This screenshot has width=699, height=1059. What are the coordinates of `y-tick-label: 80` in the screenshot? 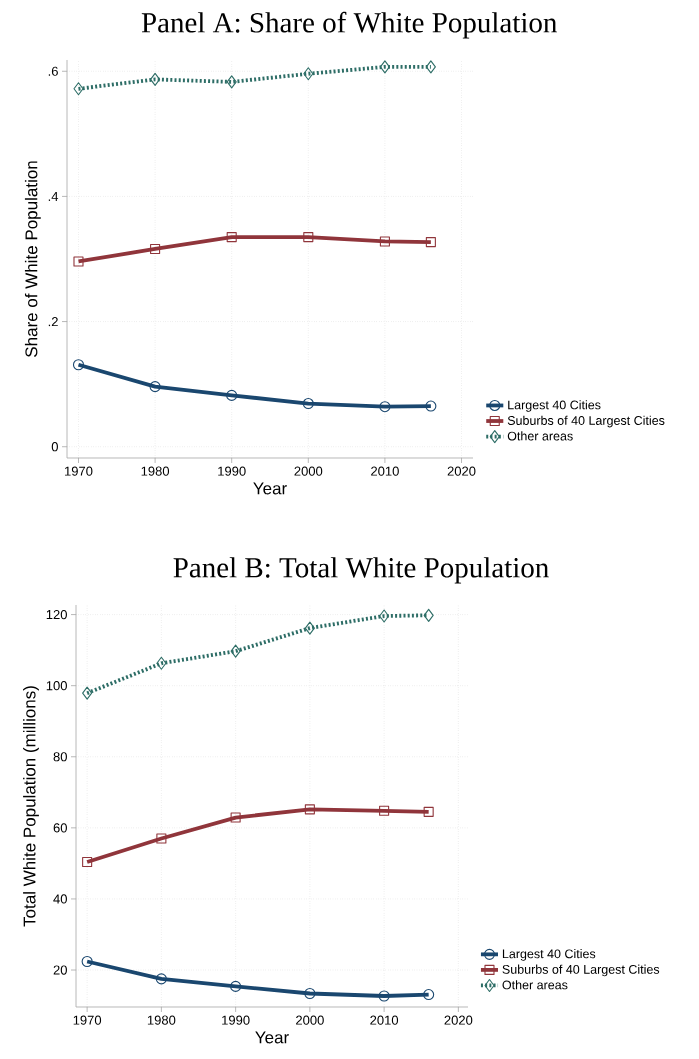 It's located at (60, 757).